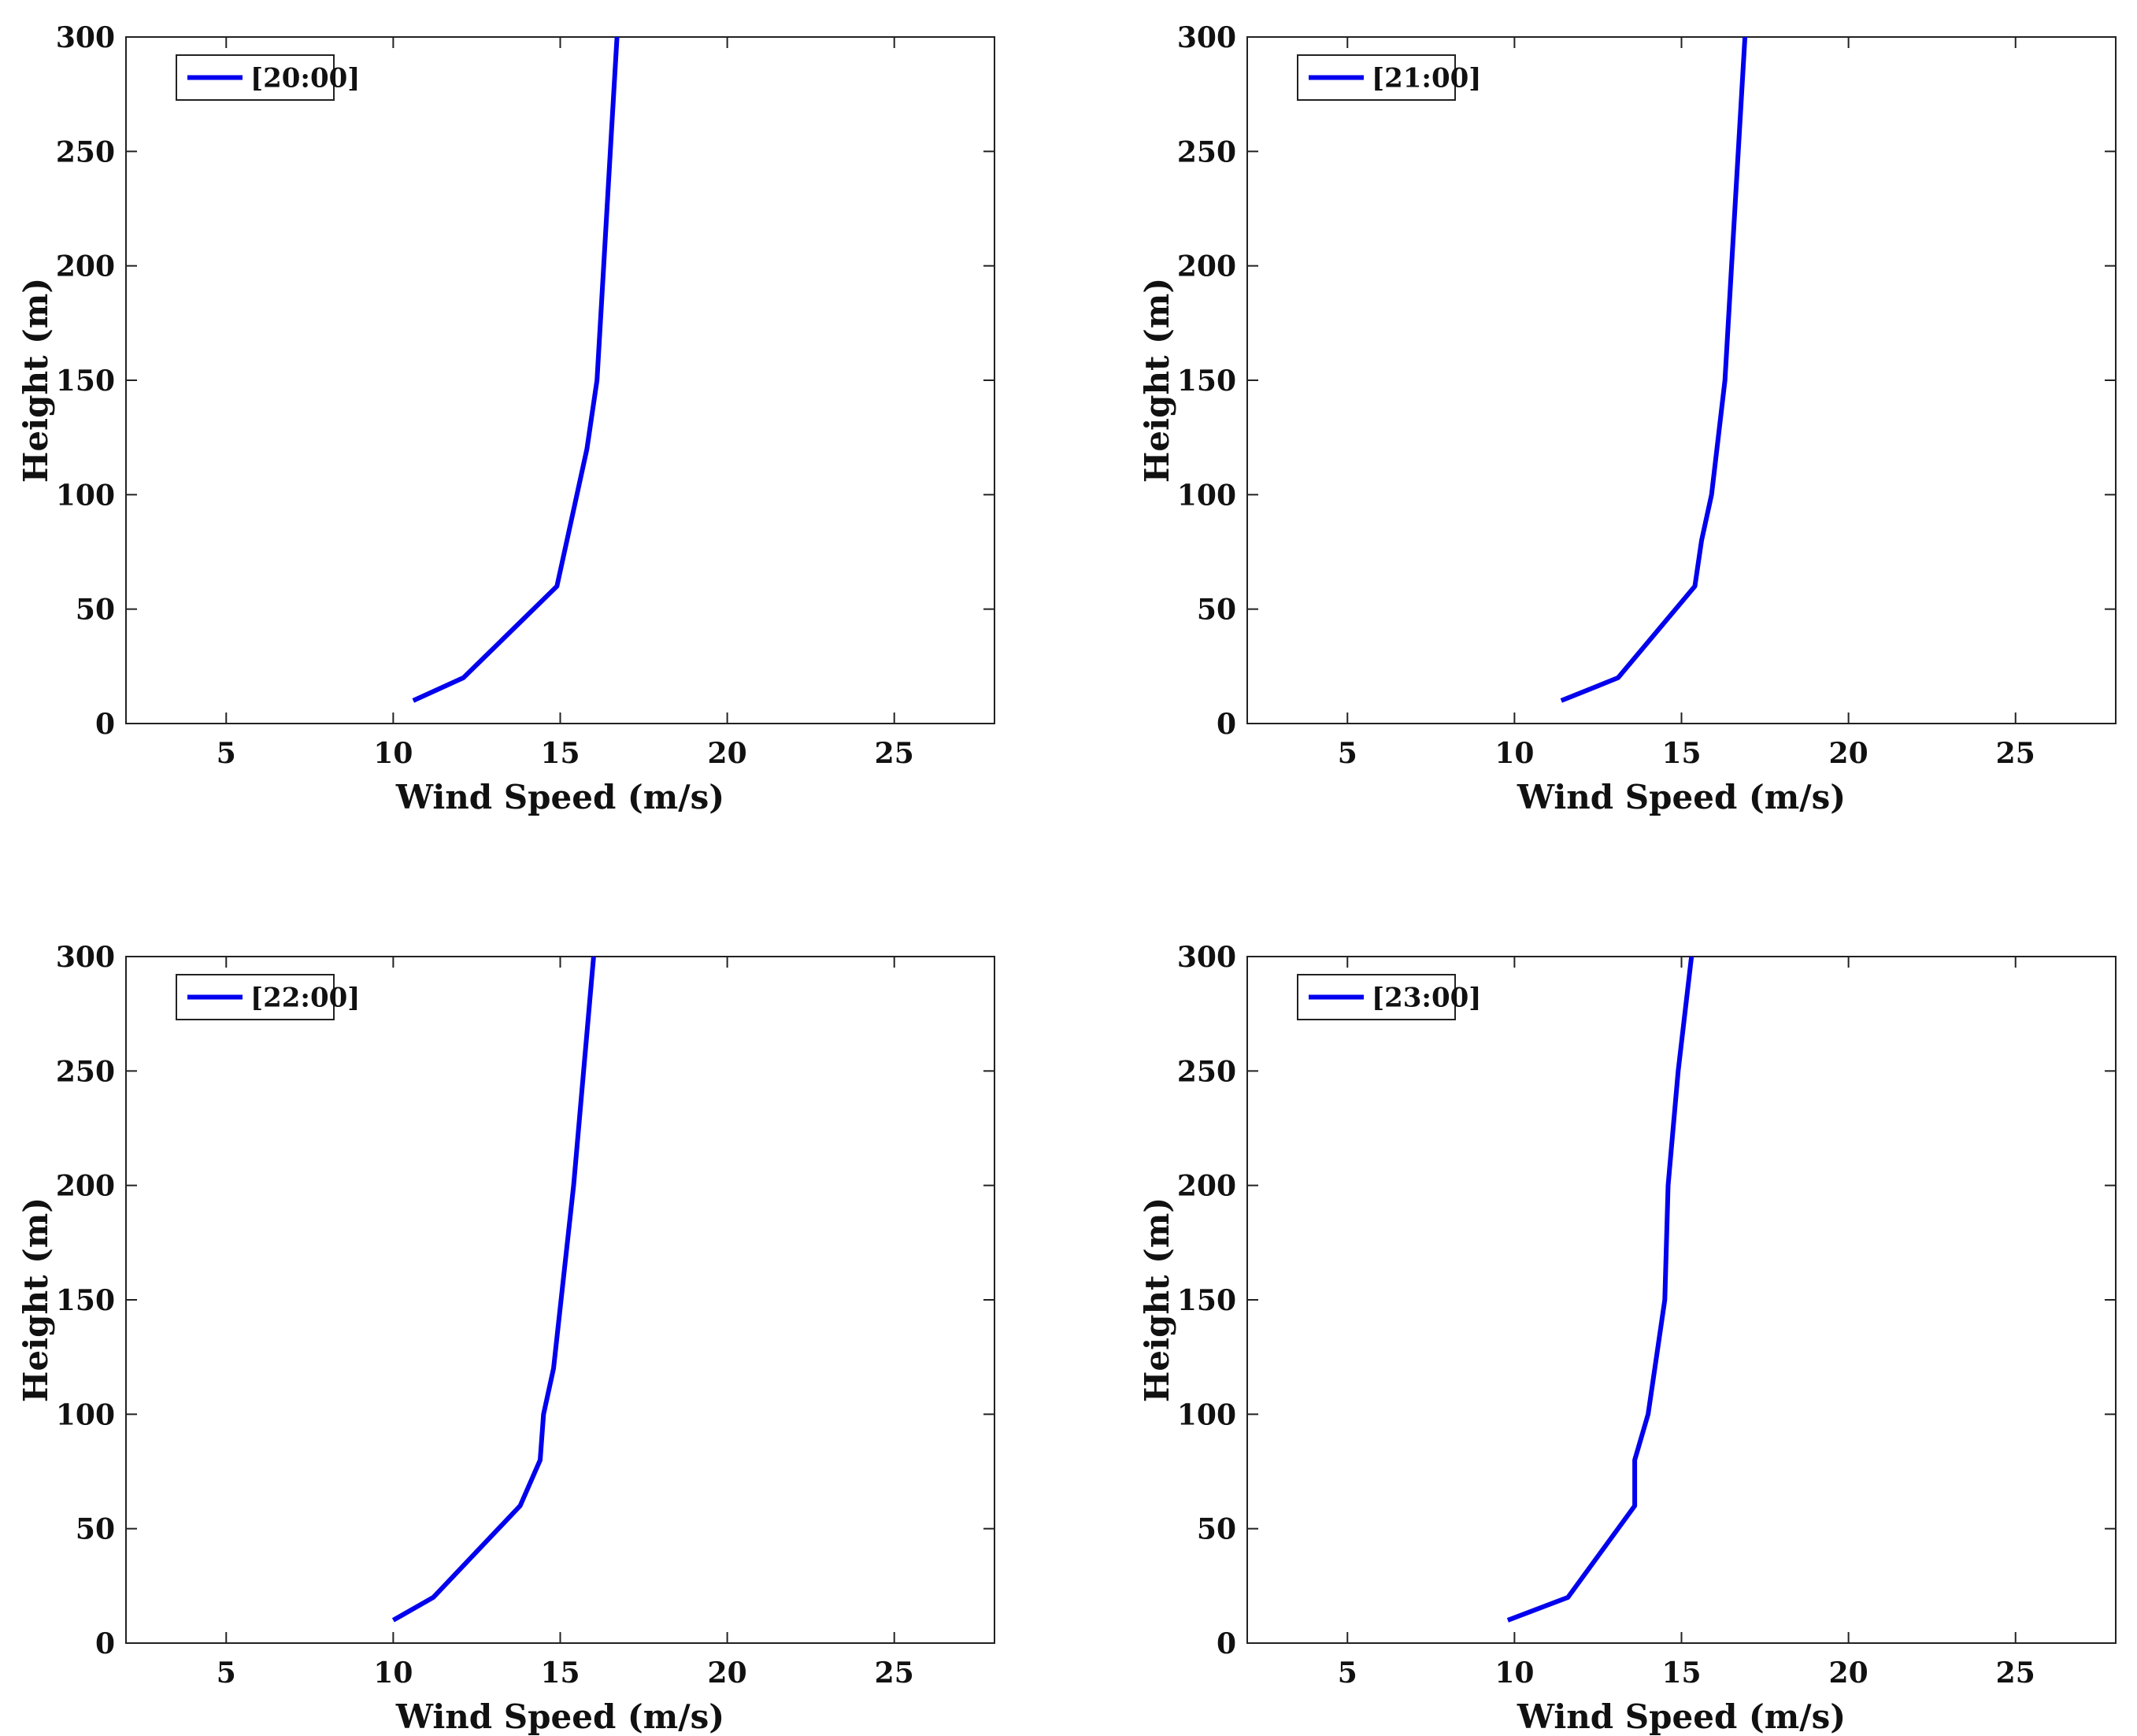 The image size is (2137, 1736). Describe the element at coordinates (305, 78) in the screenshot. I see `legend-entry-label: [20:00]` at that location.